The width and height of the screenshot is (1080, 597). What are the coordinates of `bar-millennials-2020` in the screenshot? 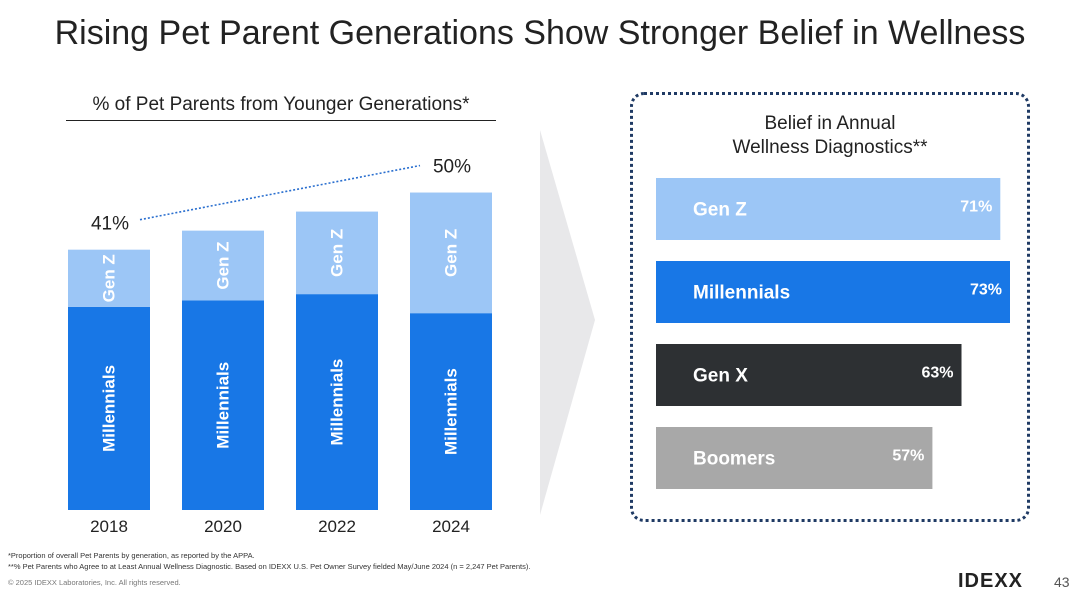 It's located at (223, 405).